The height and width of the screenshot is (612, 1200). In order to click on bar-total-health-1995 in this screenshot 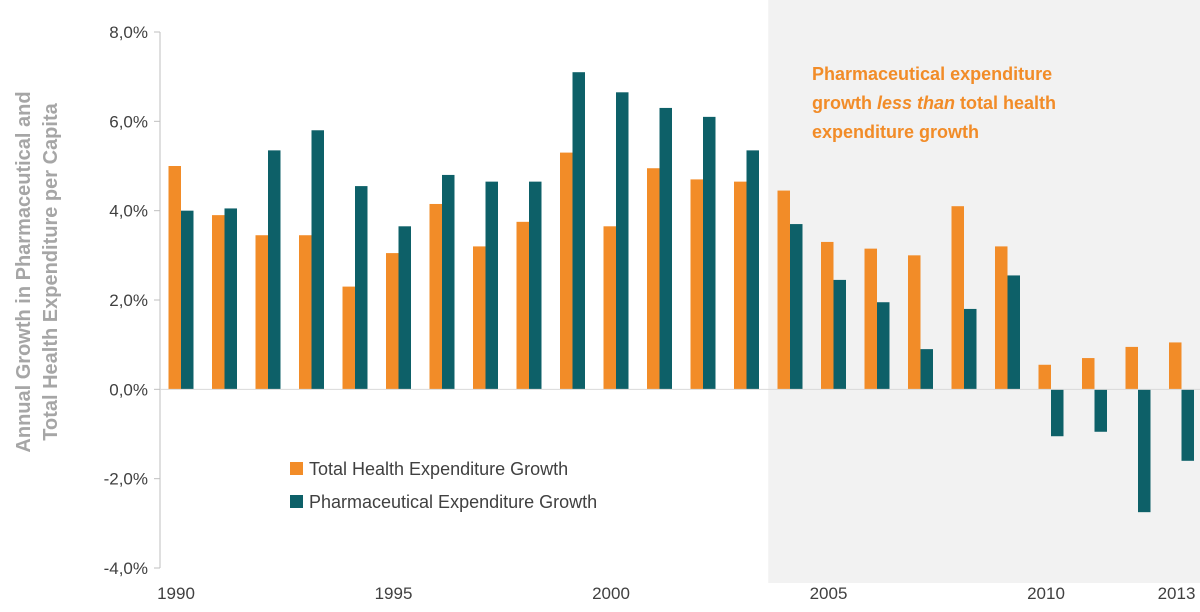, I will do `click(392, 321)`.